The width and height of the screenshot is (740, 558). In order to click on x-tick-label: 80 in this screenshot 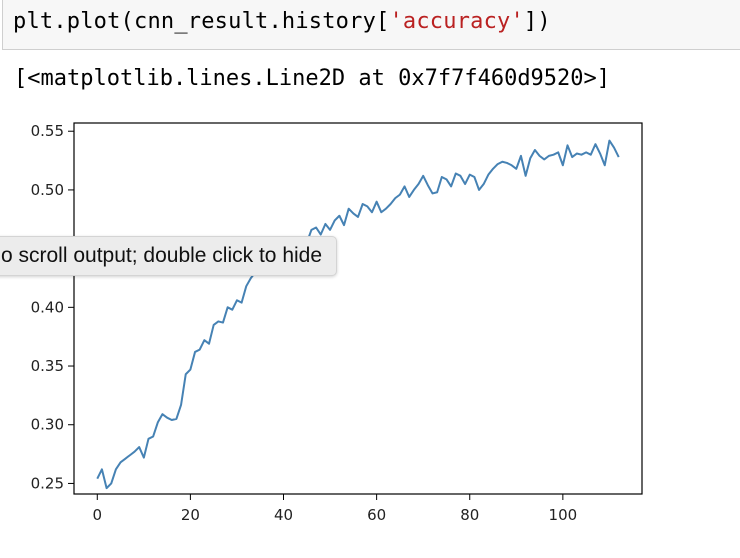, I will do `click(469, 515)`.